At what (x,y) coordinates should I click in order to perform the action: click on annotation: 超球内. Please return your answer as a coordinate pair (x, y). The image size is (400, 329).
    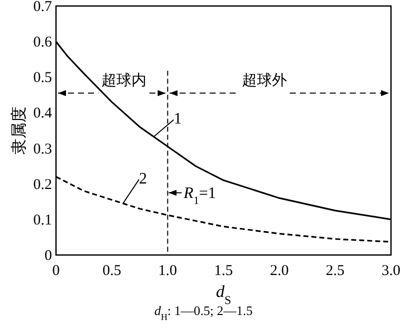
    Looking at the image, I should click on (123, 80).